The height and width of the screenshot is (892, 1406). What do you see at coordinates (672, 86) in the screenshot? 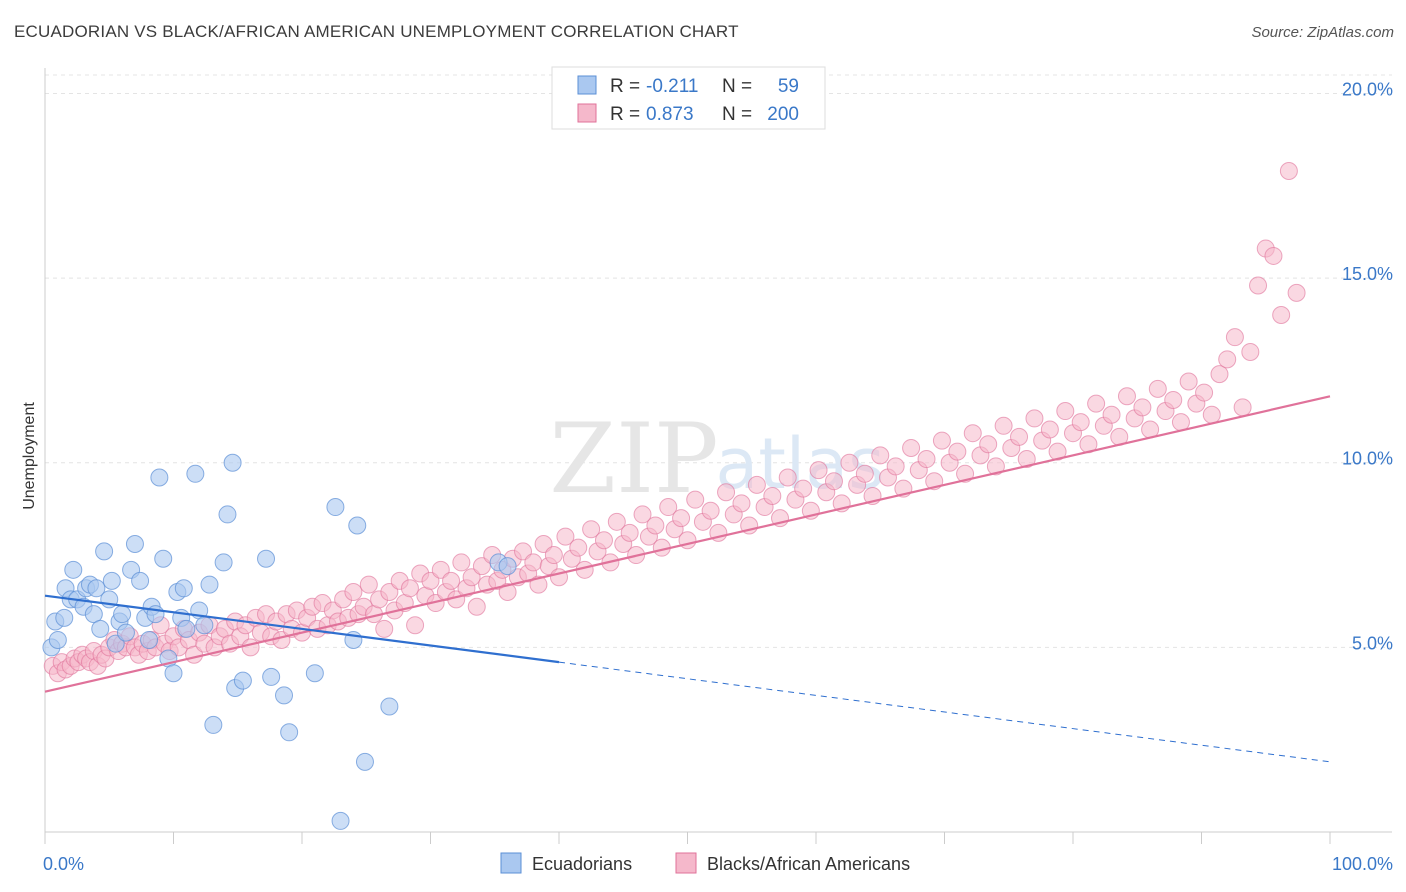
I see `legend-r-value: -0.211` at bounding box center [672, 86].